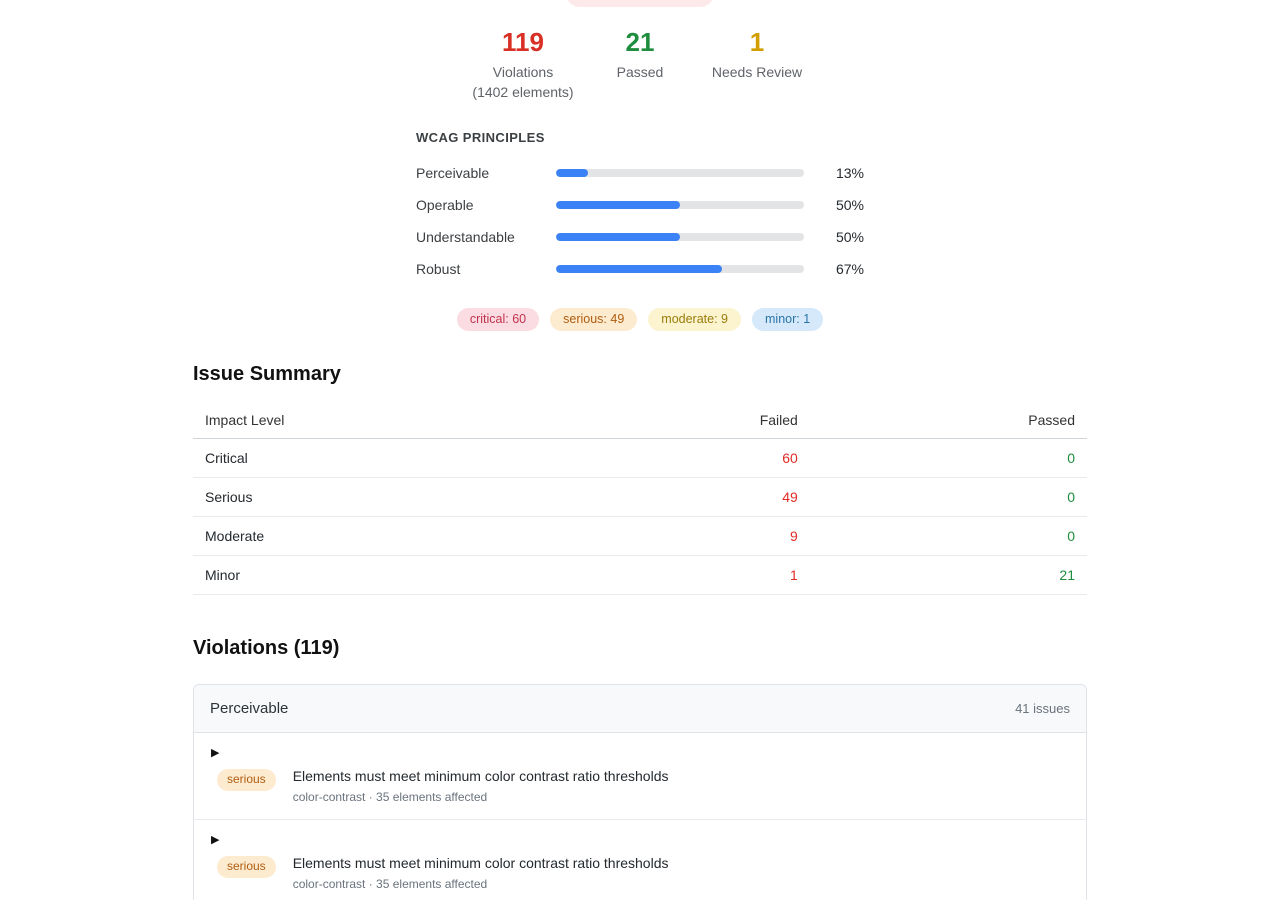  Describe the element at coordinates (594, 319) in the screenshot. I see `serious-count-badge: serious: 49` at that location.